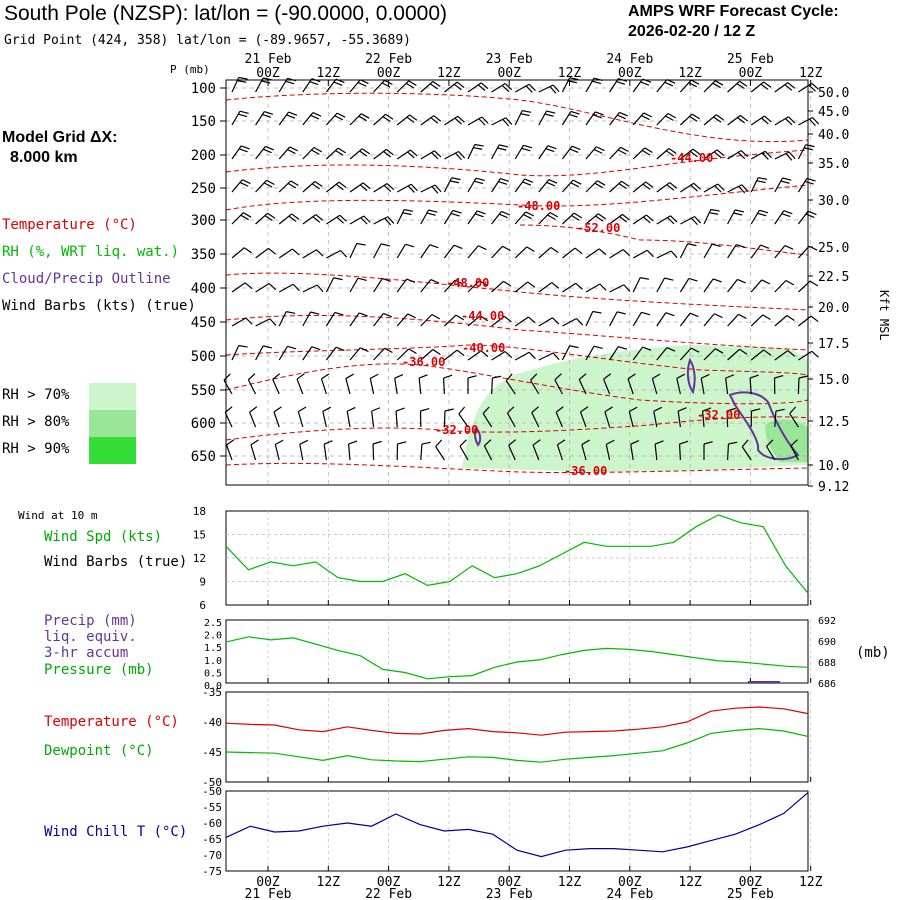 This screenshot has width=900, height=900. Describe the element at coordinates (213, 686) in the screenshot. I see `precip-ytick-label: 0.0` at that location.